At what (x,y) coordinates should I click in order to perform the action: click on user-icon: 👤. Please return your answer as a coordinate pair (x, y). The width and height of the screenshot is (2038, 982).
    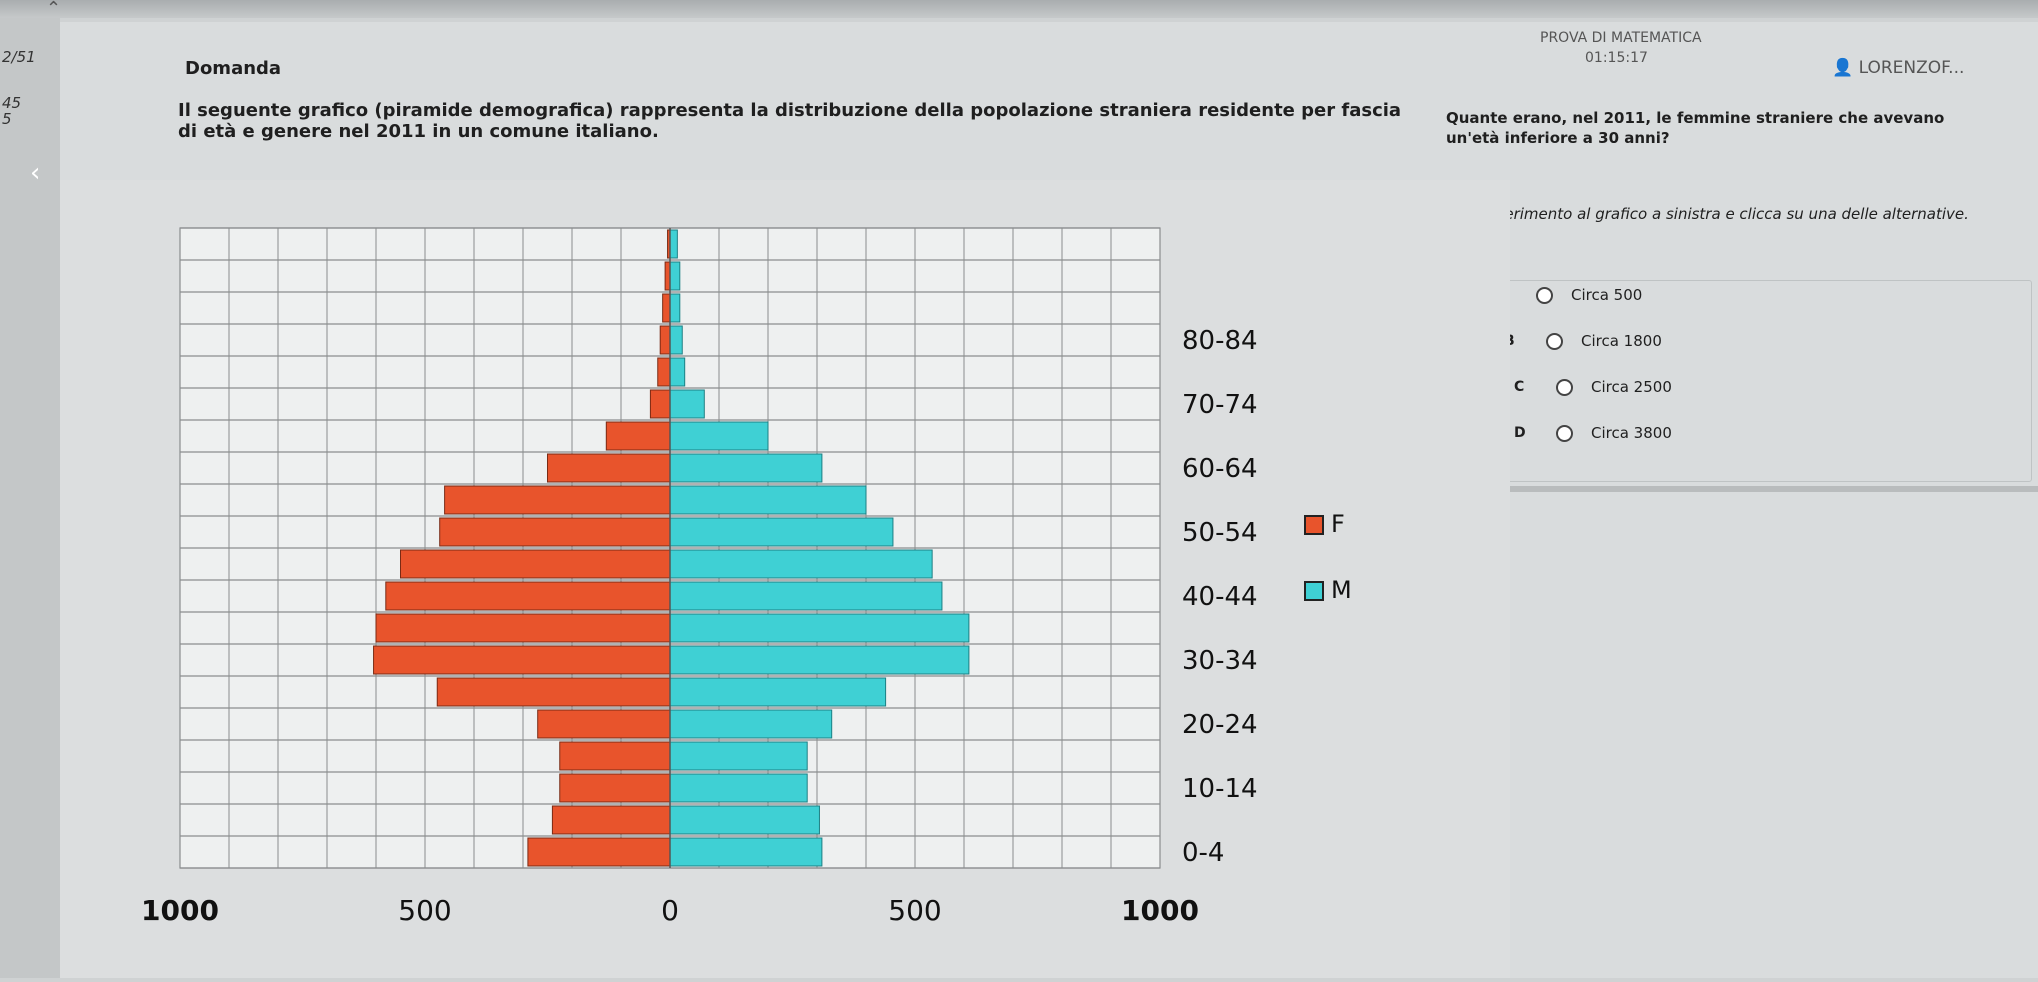
    Looking at the image, I should click on (1843, 68).